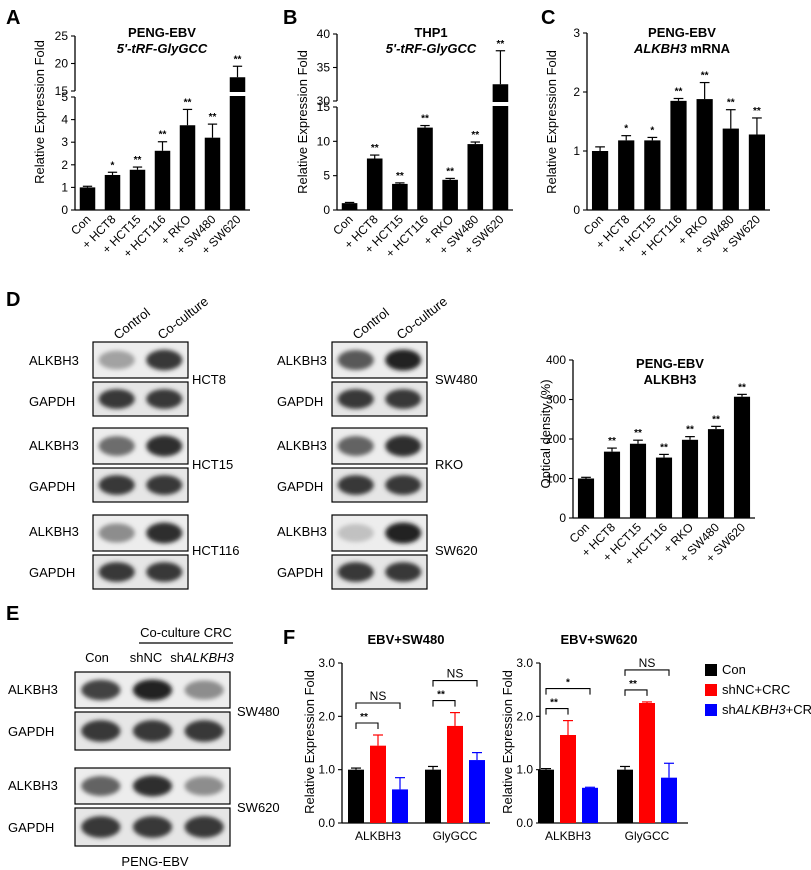 This screenshot has height=870, width=811. What do you see at coordinates (62, 36) in the screenshot?
I see `chart-a-ytick-label-8: 25` at bounding box center [62, 36].